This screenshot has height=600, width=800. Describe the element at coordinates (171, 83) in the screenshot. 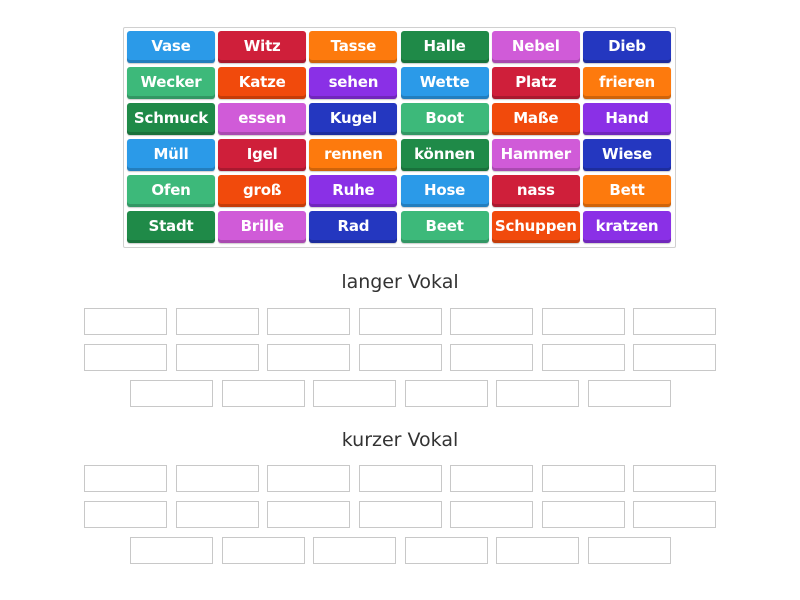

I see `word-tile: Wecker` at that location.